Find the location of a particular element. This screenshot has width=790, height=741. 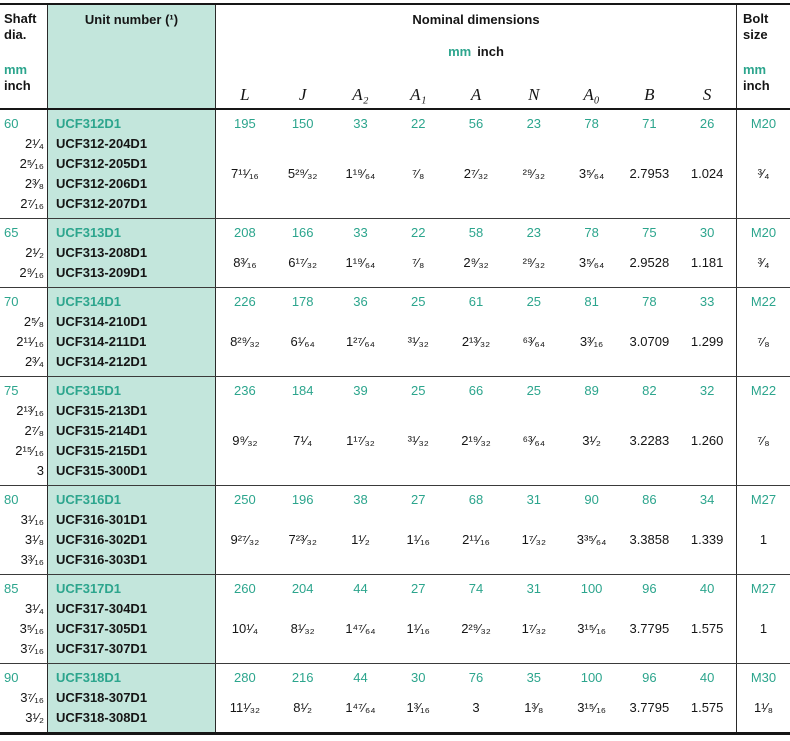

bolt-mm-value: M22 is located at coordinates (763, 390).